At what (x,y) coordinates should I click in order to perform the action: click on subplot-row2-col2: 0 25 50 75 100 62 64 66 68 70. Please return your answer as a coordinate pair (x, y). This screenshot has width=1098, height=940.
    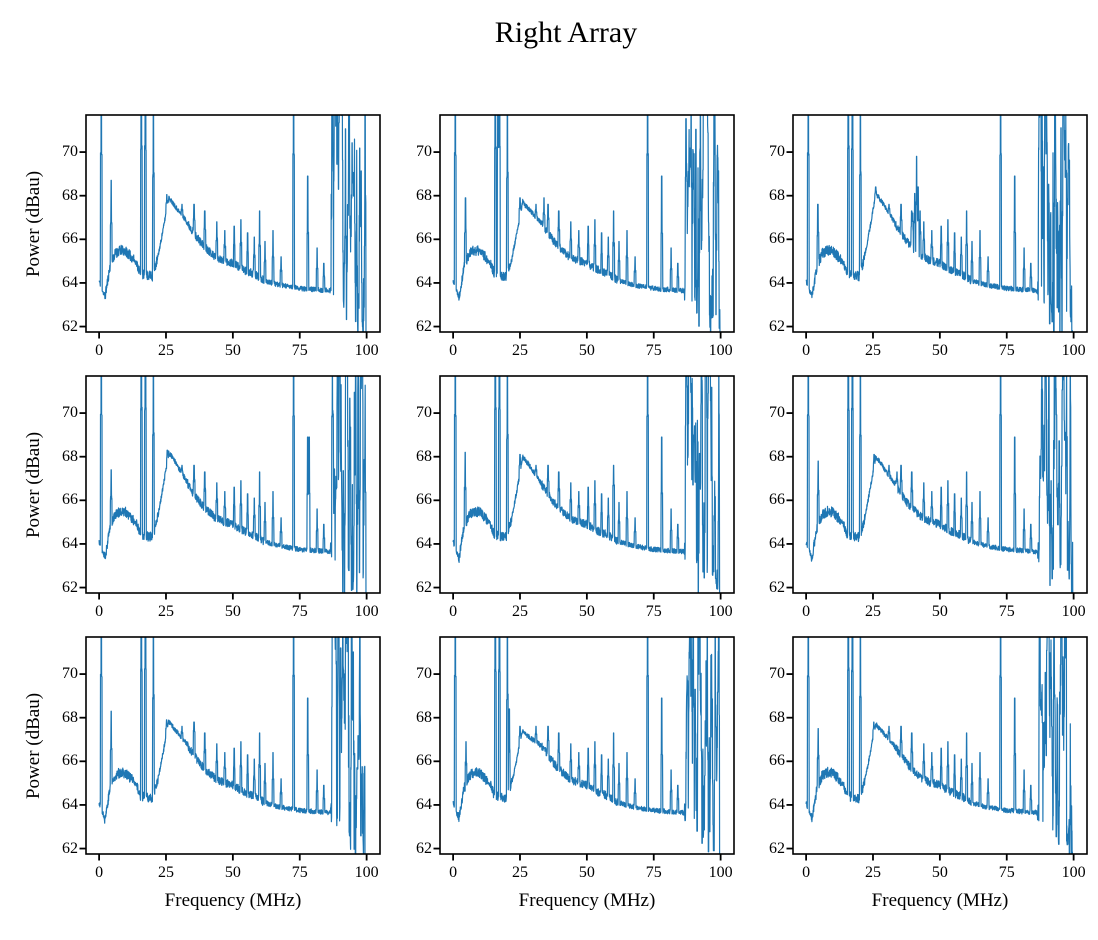
    Looking at the image, I should click on (575, 497).